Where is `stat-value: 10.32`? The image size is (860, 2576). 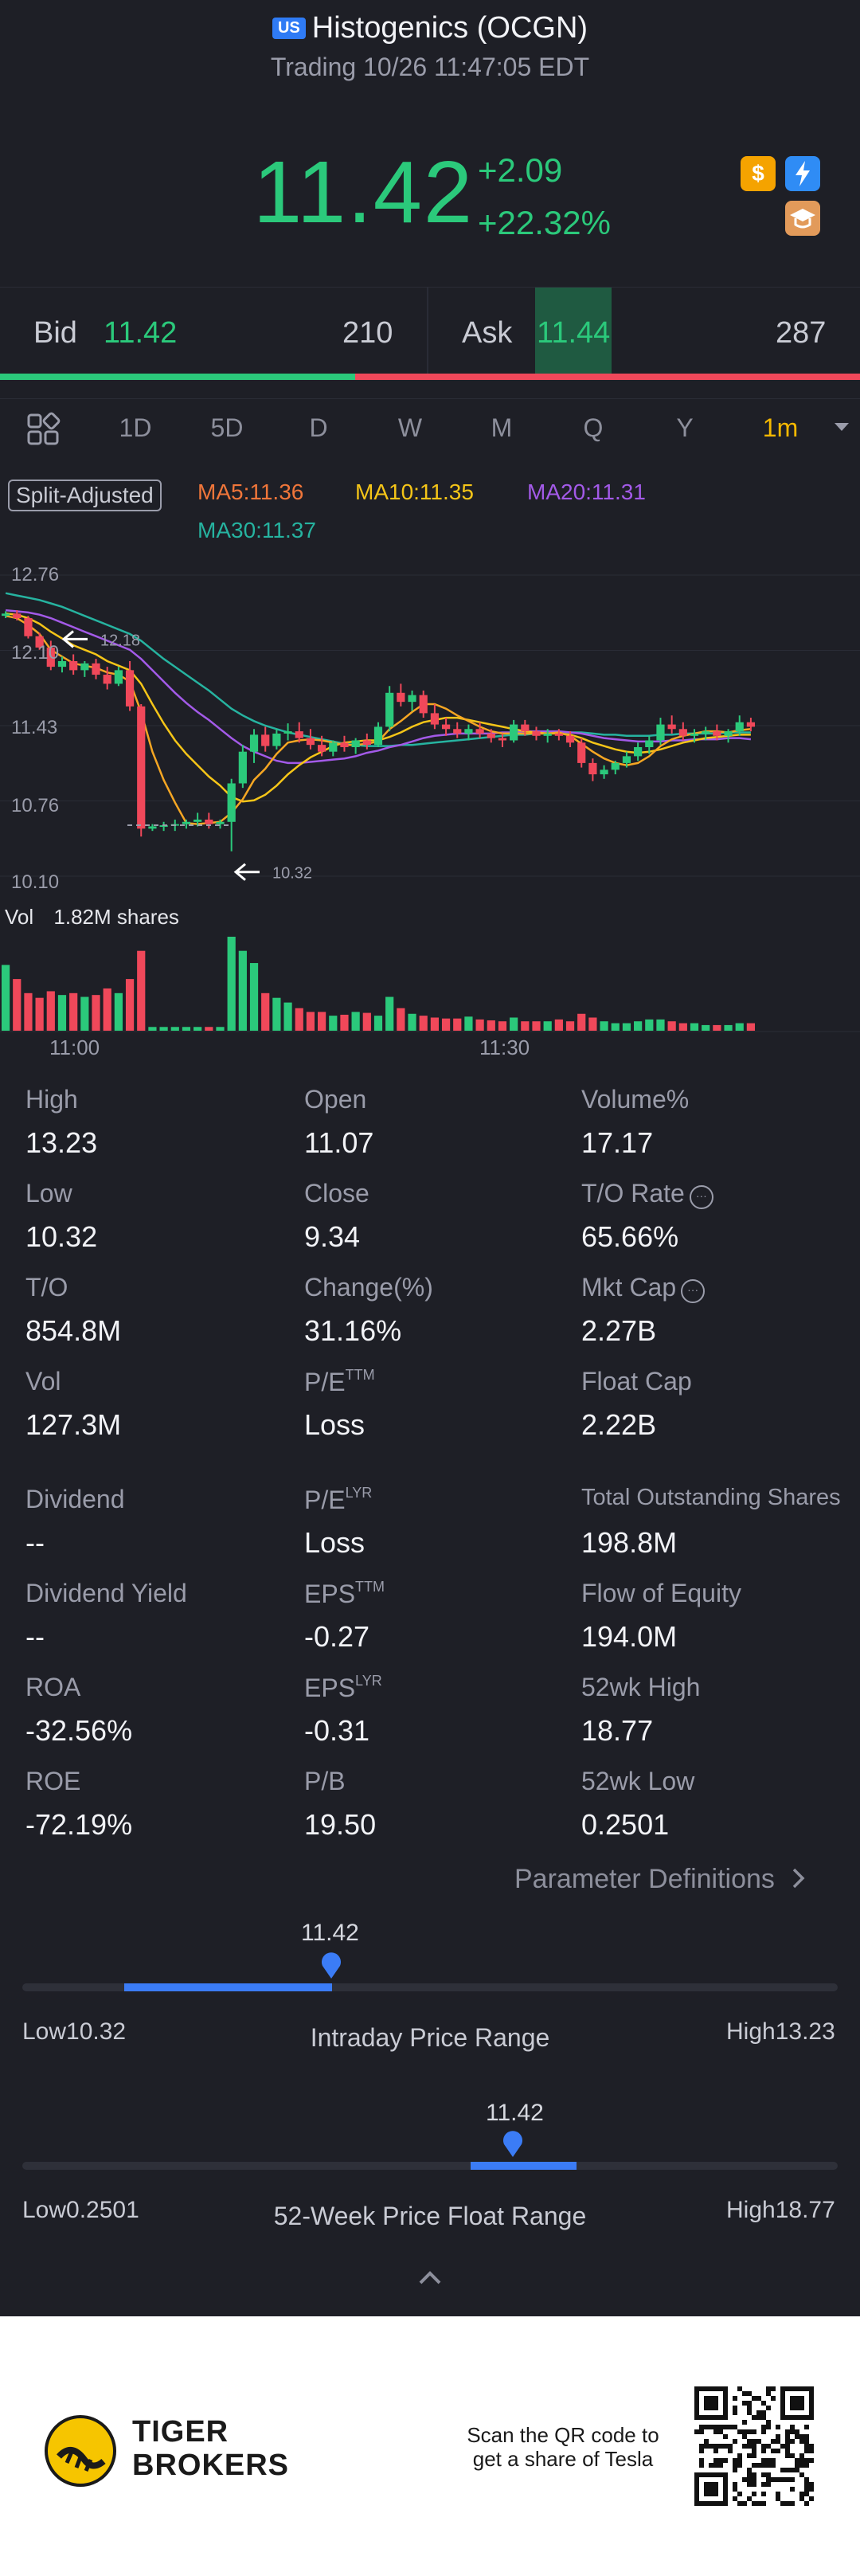 stat-value: 10.32 is located at coordinates (61, 1236).